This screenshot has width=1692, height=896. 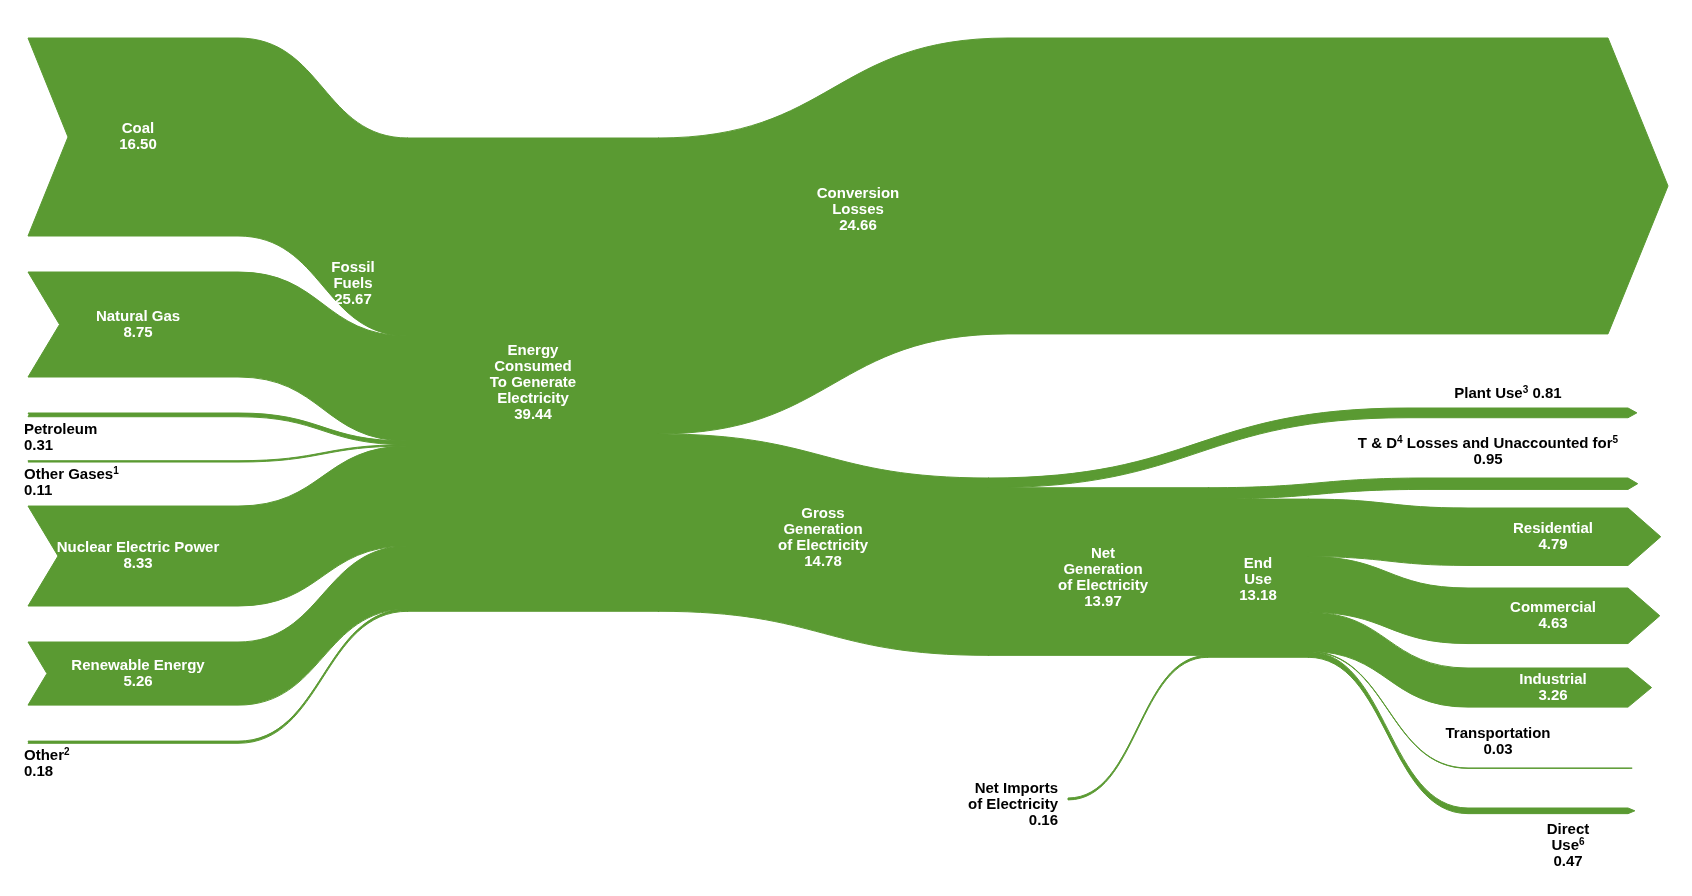 What do you see at coordinates (858, 200) in the screenshot?
I see `category-label: Conversion Losses` at bounding box center [858, 200].